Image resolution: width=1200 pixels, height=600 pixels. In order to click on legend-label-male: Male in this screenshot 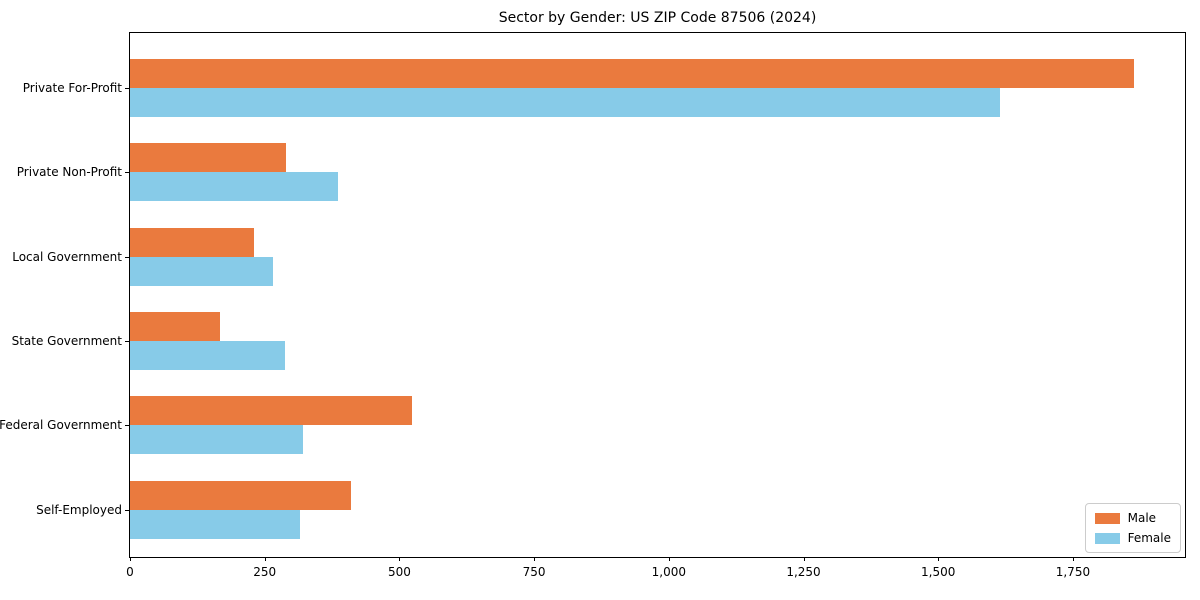, I will do `click(1142, 518)`.